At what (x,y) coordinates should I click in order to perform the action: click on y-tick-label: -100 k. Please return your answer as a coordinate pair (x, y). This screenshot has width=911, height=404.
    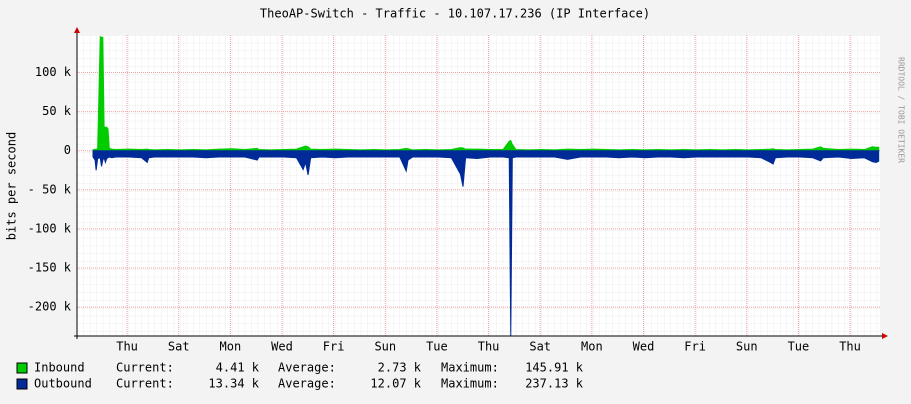
    Looking at the image, I should click on (50, 228).